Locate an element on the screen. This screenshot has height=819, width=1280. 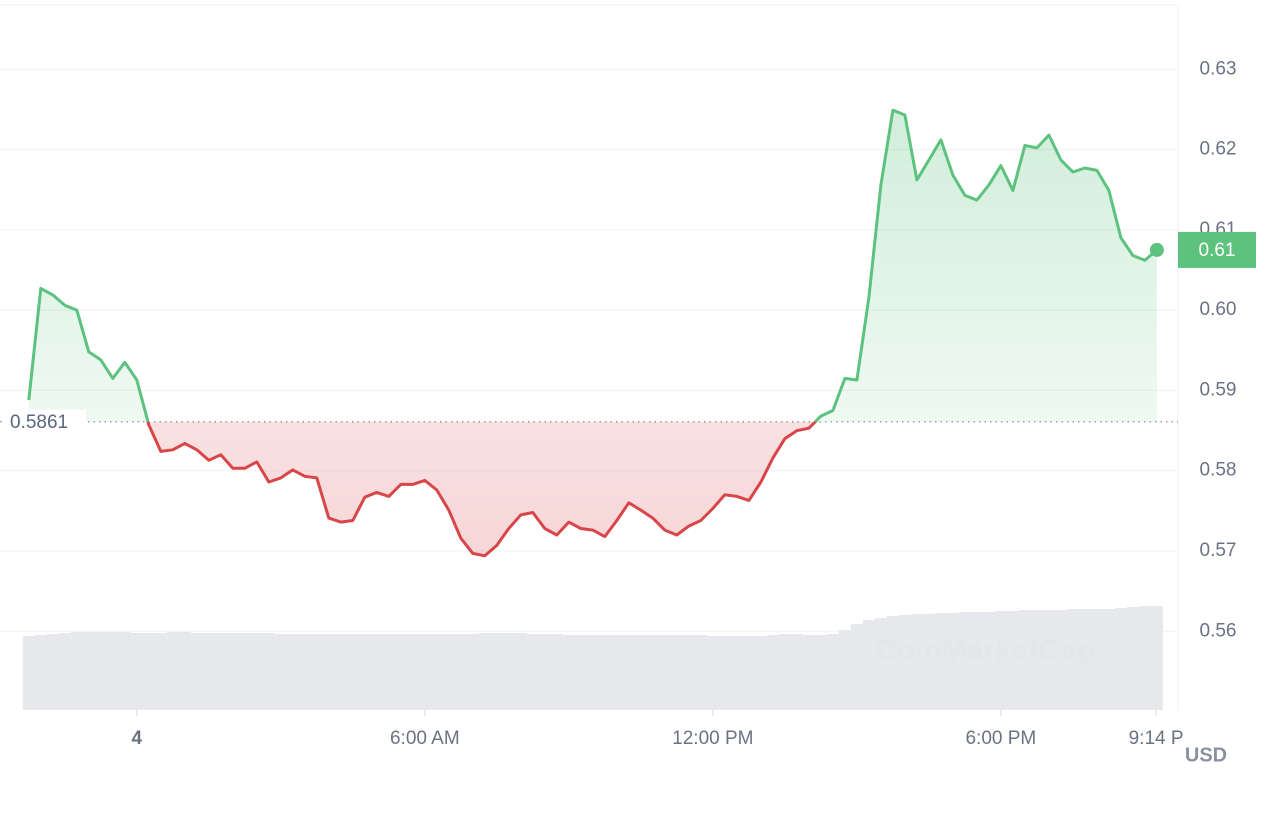
area-down is located at coordinates (592, 488).